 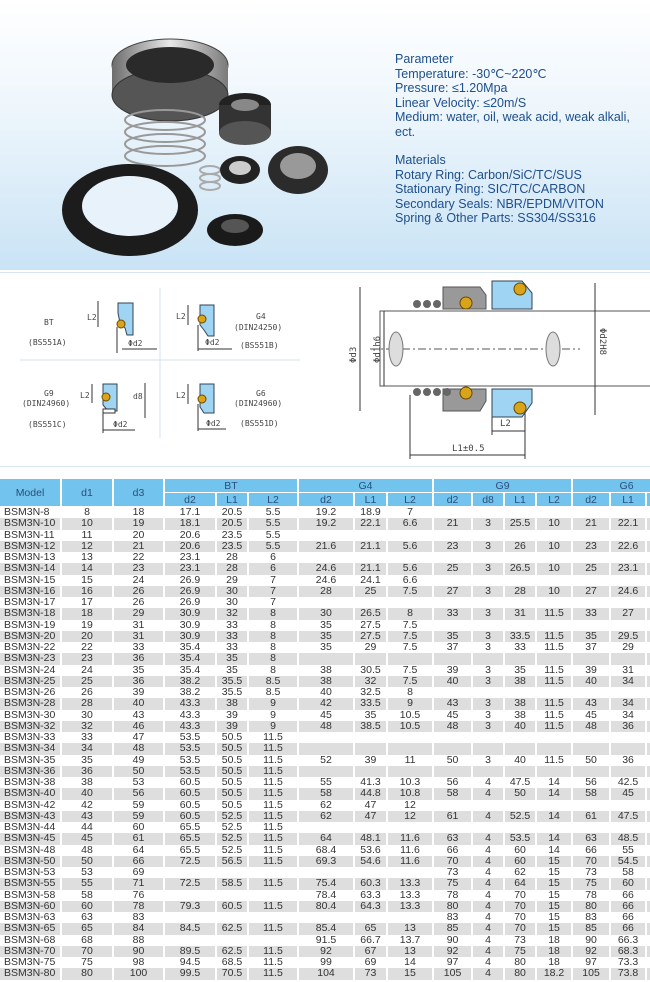 I want to click on value-cell: 48.1, so click(x=370, y=839).